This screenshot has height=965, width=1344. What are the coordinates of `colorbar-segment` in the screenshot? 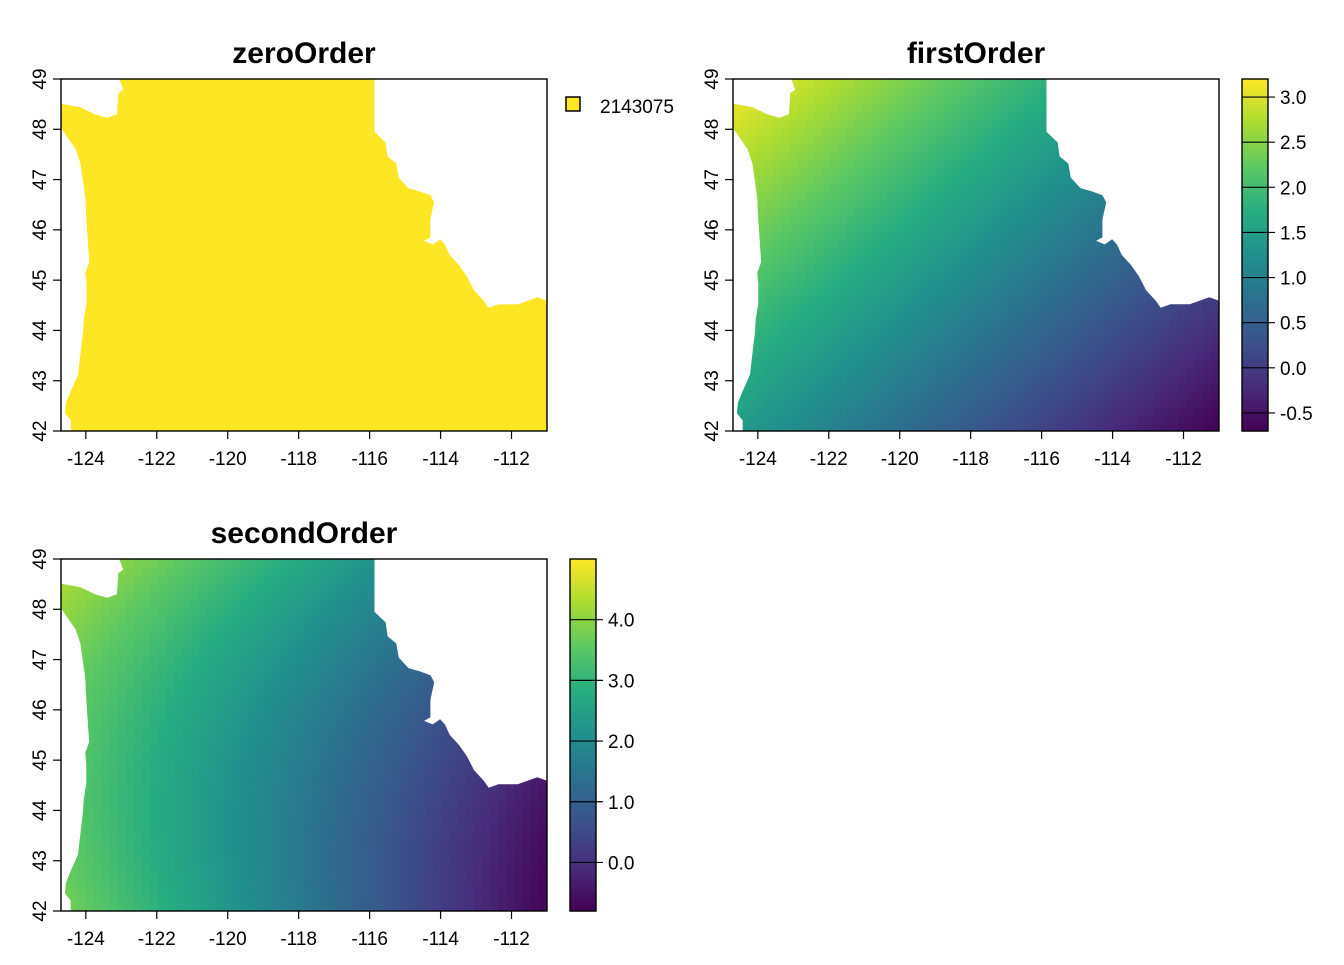 It's located at (1255, 371).